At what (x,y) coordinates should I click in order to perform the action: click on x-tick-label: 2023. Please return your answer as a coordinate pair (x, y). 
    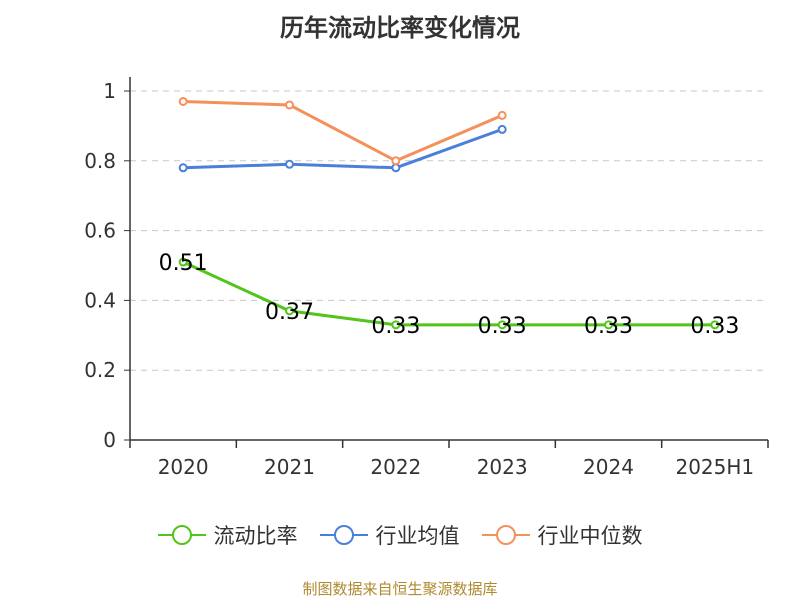
    Looking at the image, I should click on (502, 467).